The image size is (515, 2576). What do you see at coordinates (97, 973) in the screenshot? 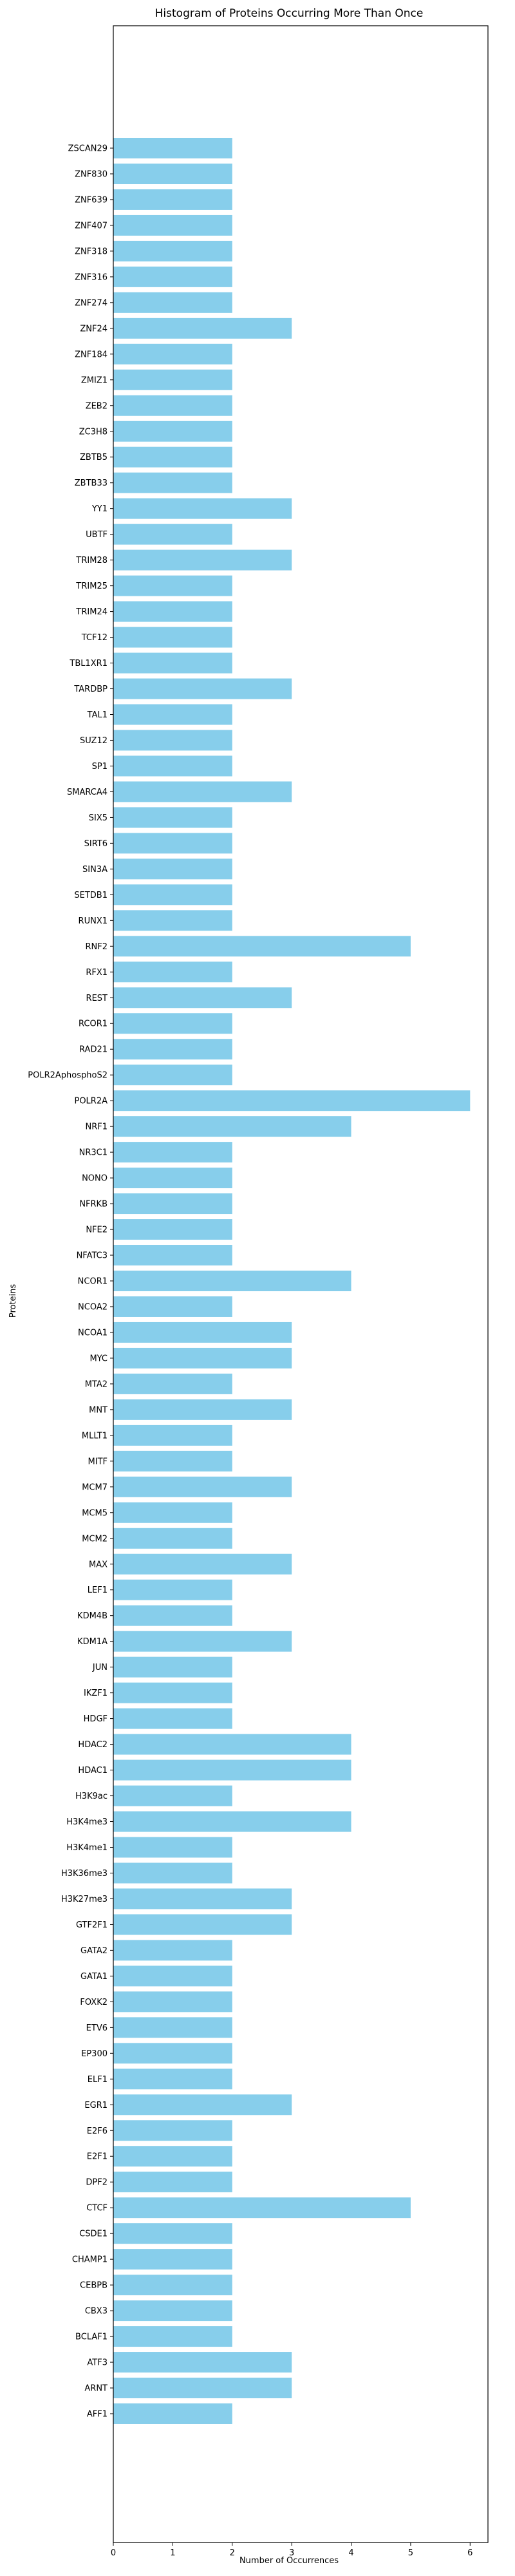
I see `y-tick-label: RFX1` at bounding box center [97, 973].